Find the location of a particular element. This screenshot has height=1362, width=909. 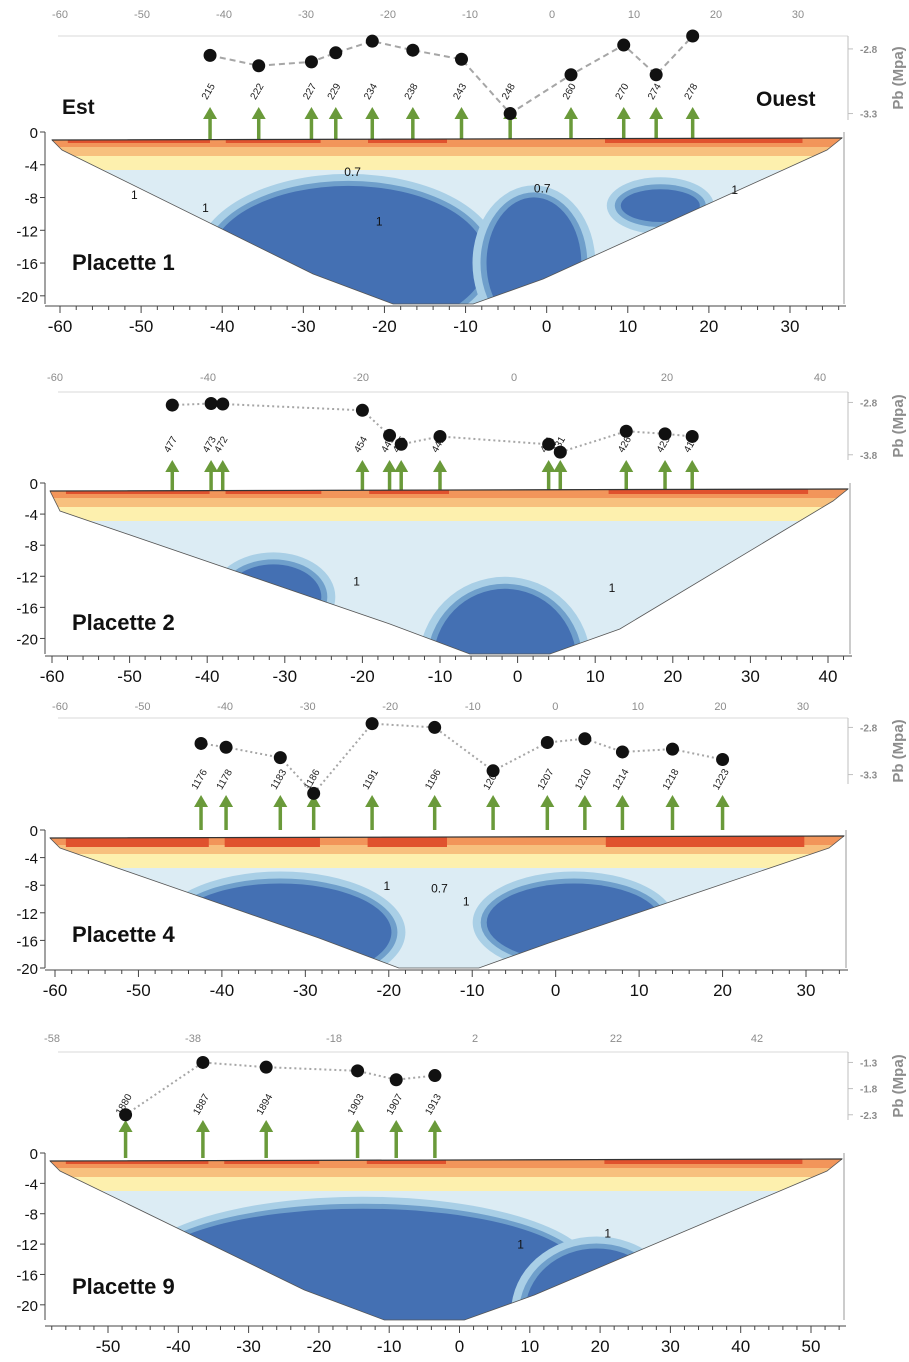

top-tick-label: -40 is located at coordinates (224, 15).